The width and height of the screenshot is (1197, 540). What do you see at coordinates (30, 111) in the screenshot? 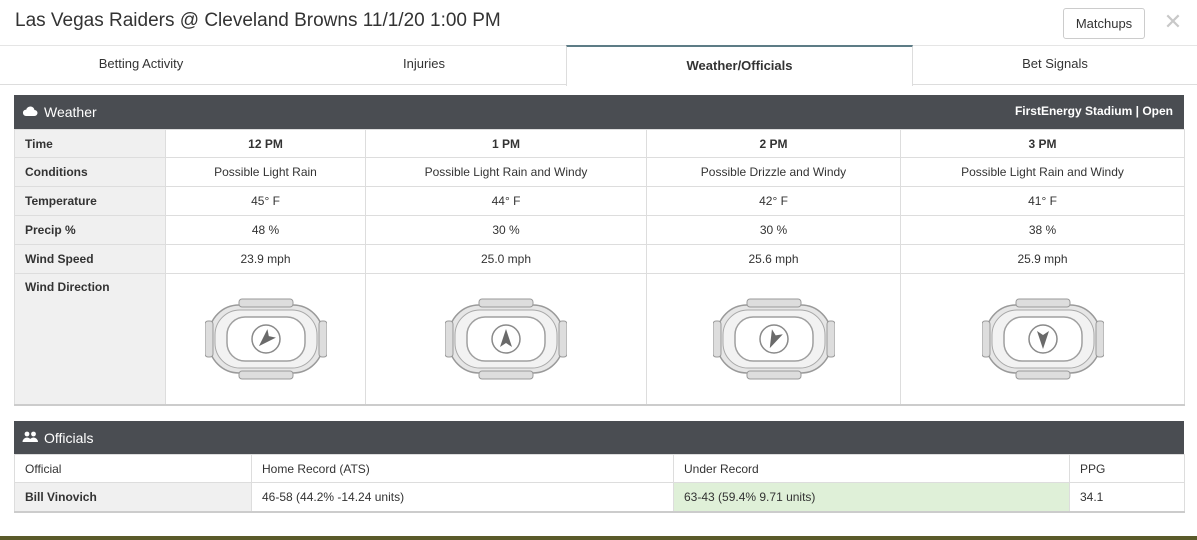
I see `cloud-icon` at bounding box center [30, 111].